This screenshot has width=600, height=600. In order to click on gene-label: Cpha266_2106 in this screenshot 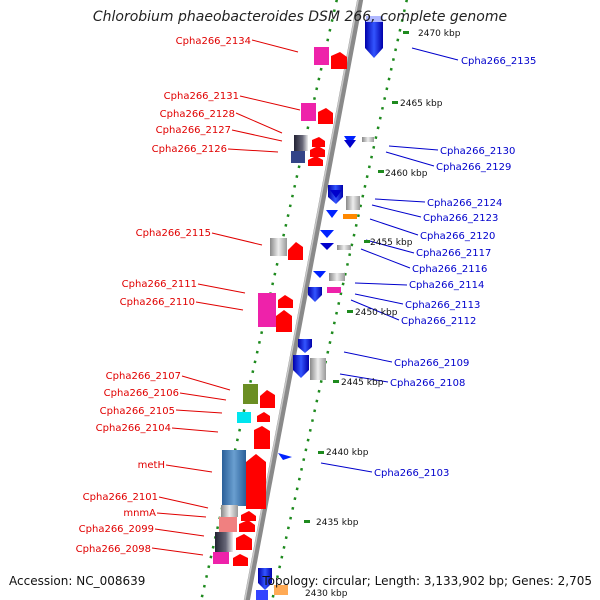, I will do `click(141, 393)`.